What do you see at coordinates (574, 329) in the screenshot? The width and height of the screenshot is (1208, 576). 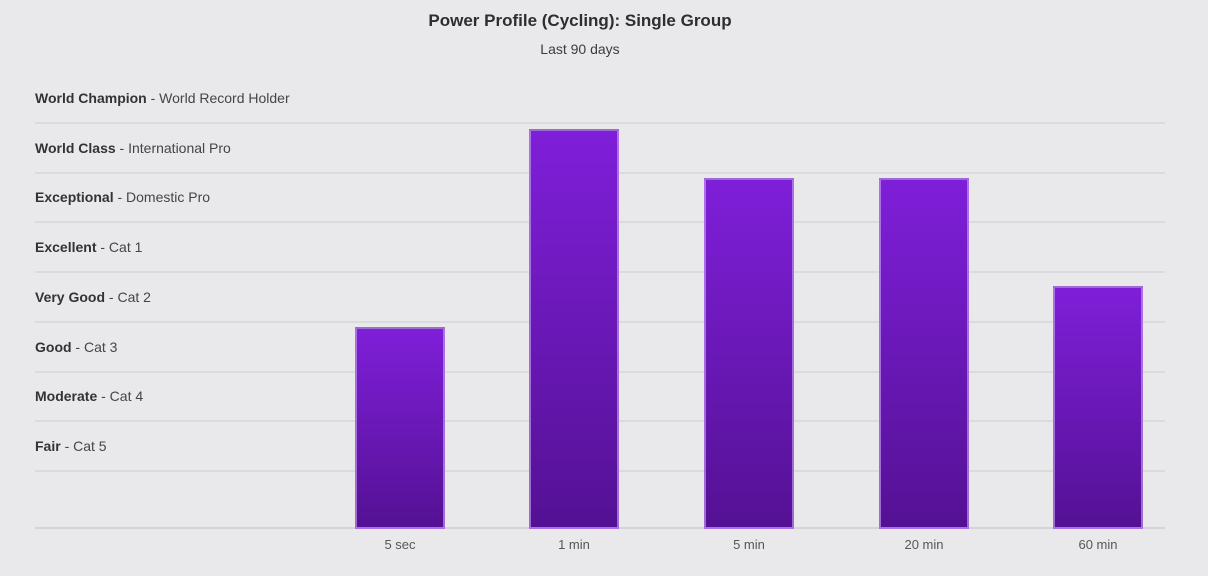 I see `bar-1-min` at bounding box center [574, 329].